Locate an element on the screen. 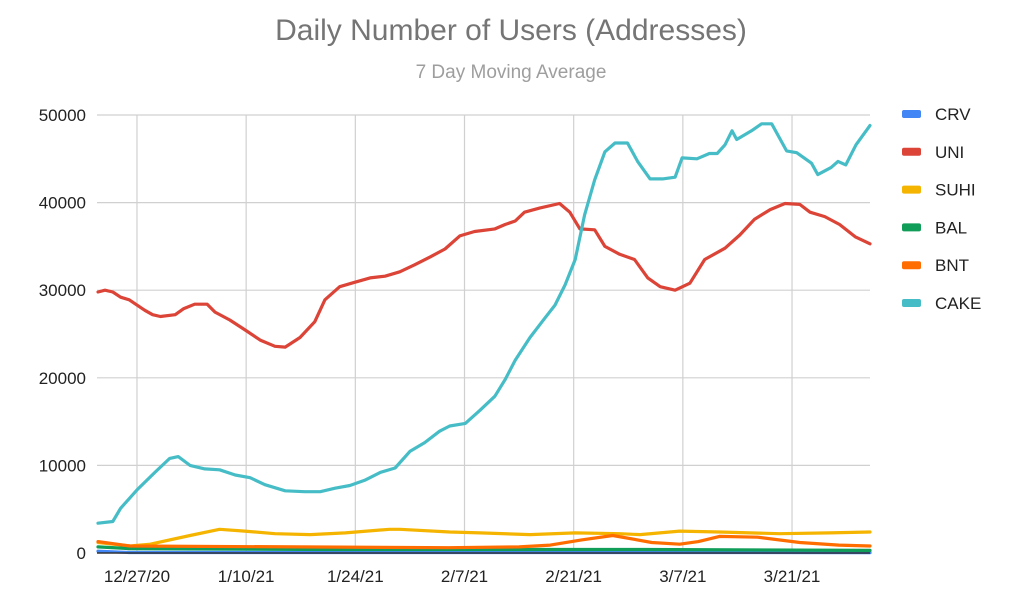 The image size is (1021, 608). legend-label: CRV is located at coordinates (953, 114).